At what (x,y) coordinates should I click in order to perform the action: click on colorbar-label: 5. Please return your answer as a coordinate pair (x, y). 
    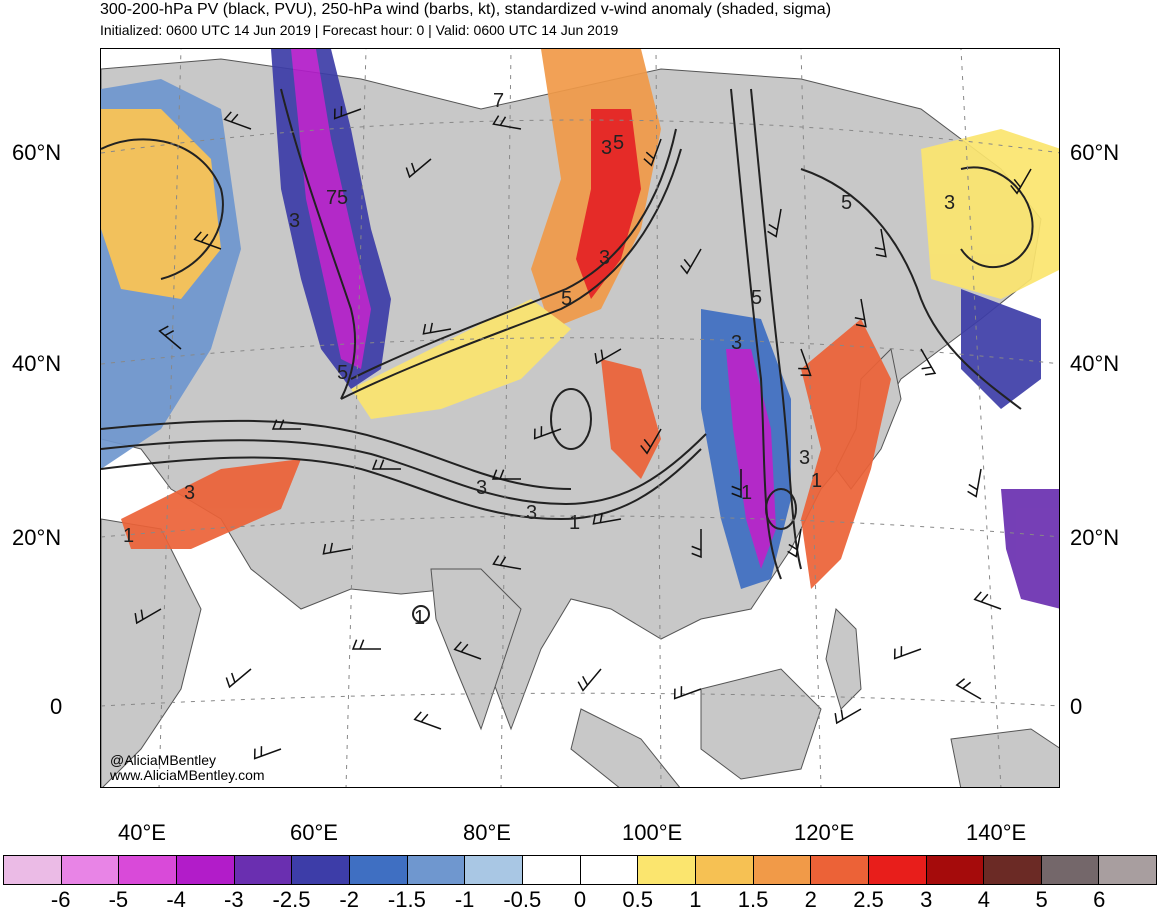
    Looking at the image, I should click on (1041, 899).